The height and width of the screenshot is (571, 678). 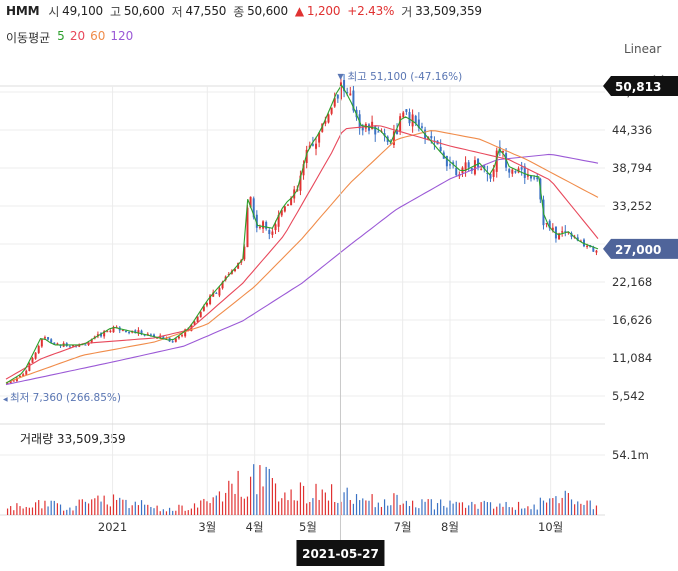 What do you see at coordinates (643, 49) in the screenshot?
I see `scale-mode-dropdown: Linear` at bounding box center [643, 49].